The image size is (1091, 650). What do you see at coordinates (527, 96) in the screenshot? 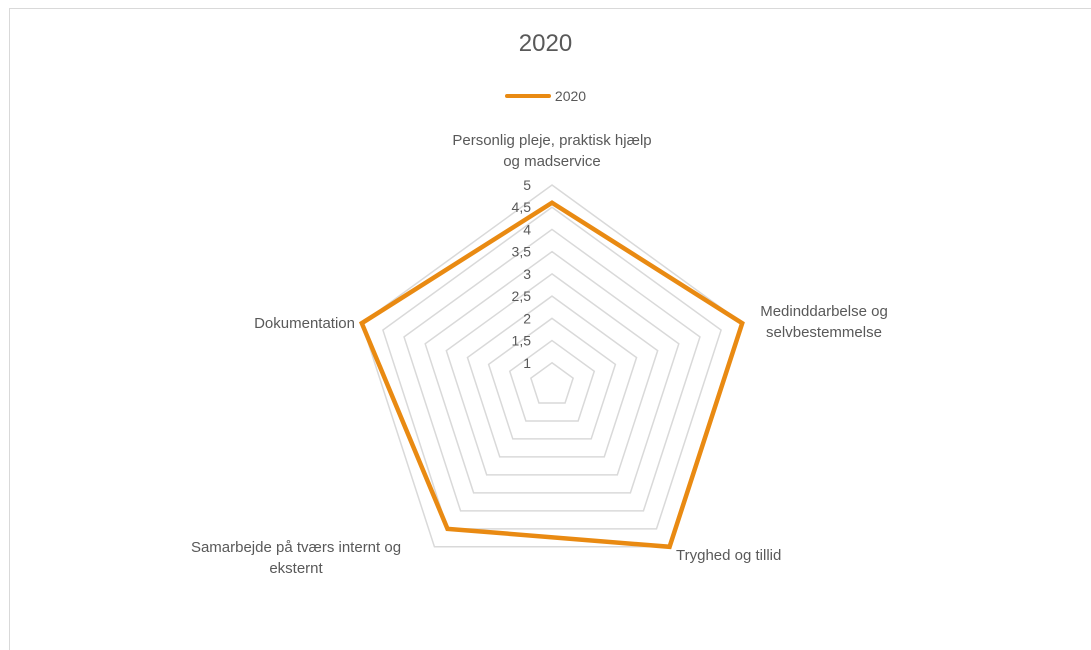
I see `legend-swatch` at bounding box center [527, 96].